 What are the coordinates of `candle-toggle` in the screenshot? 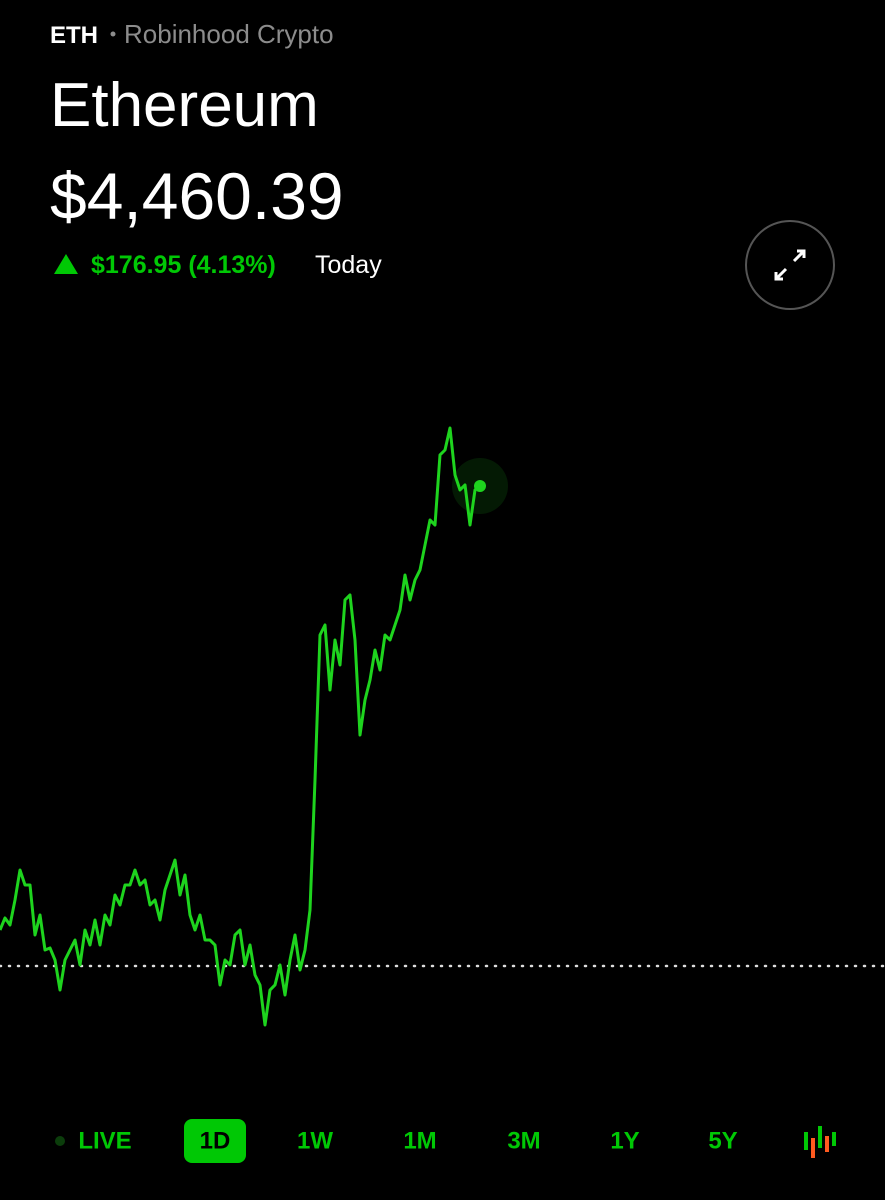 It's located at (820, 1142).